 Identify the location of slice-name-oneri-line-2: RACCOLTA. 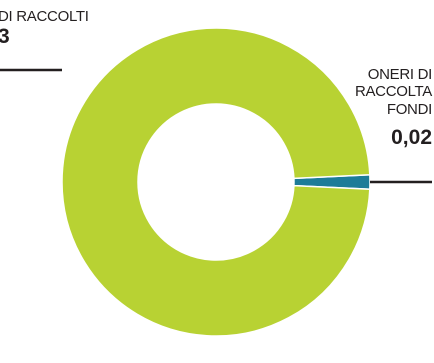
(393, 92).